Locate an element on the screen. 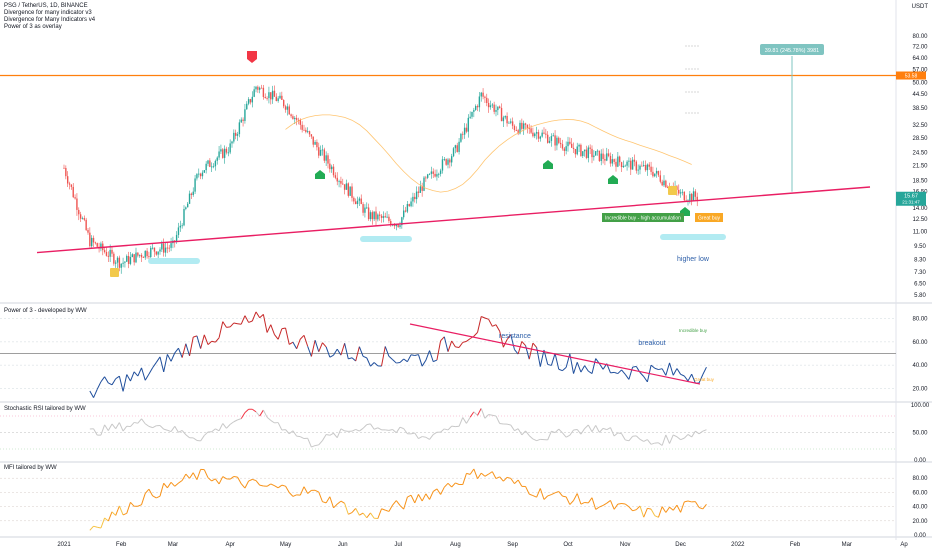 The width and height of the screenshot is (932, 550). stoch-tick-0: 0.00 is located at coordinates (920, 461).